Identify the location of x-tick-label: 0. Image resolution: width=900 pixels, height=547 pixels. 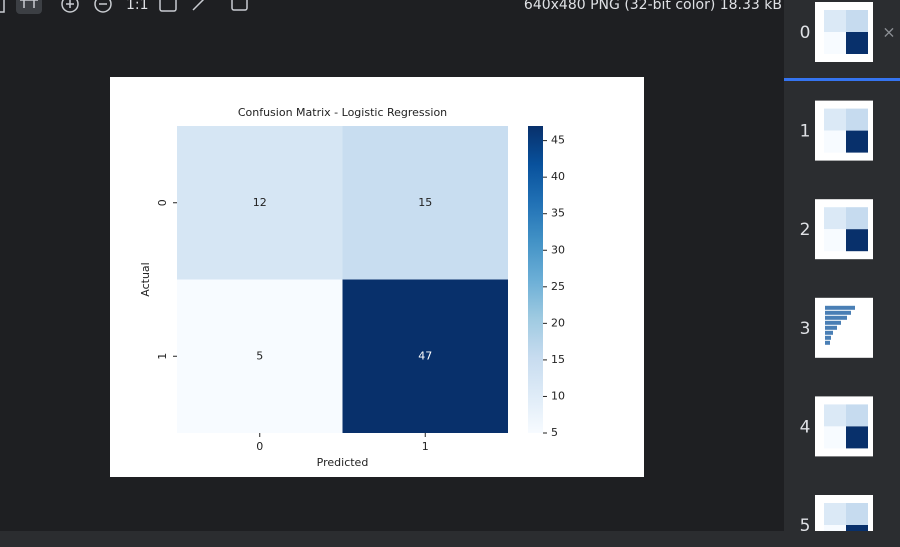
(259, 446).